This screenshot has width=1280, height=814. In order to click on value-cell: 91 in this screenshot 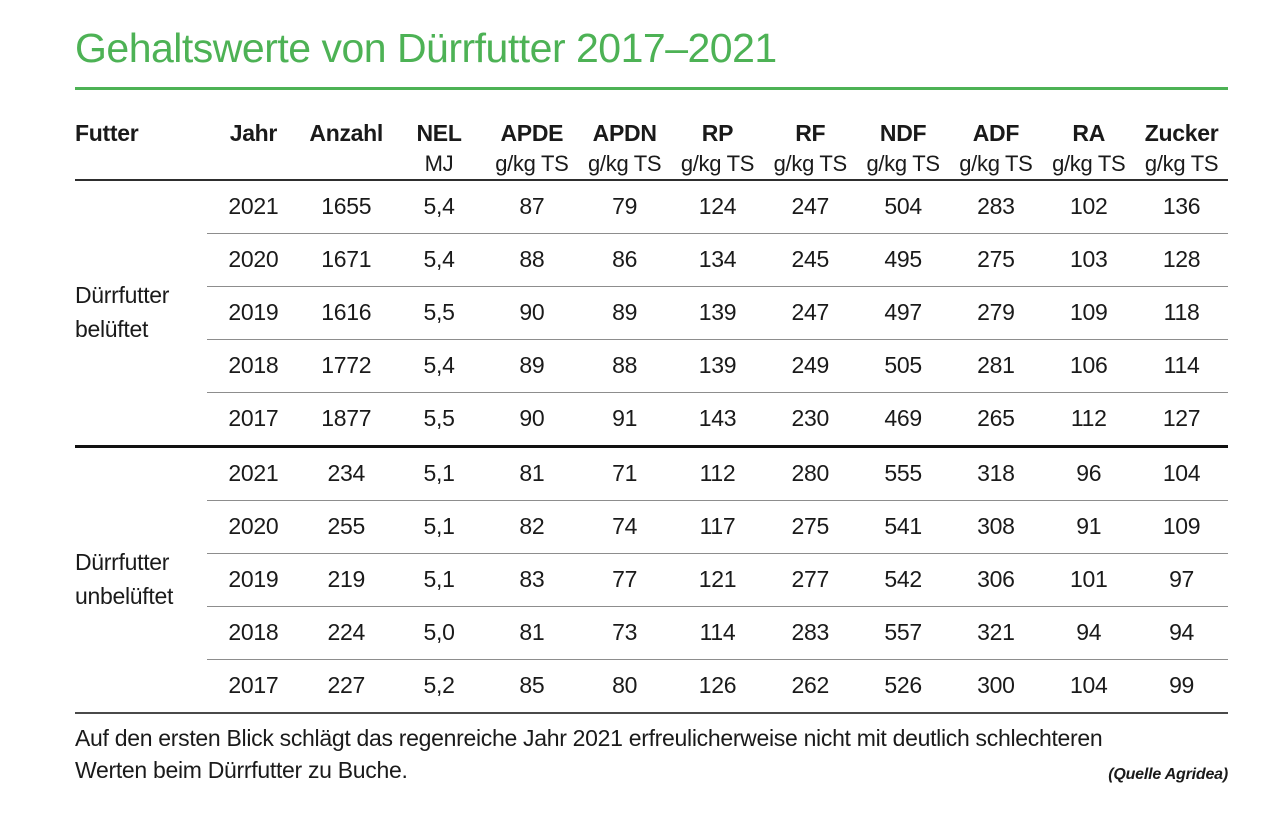, I will do `click(1089, 527)`.